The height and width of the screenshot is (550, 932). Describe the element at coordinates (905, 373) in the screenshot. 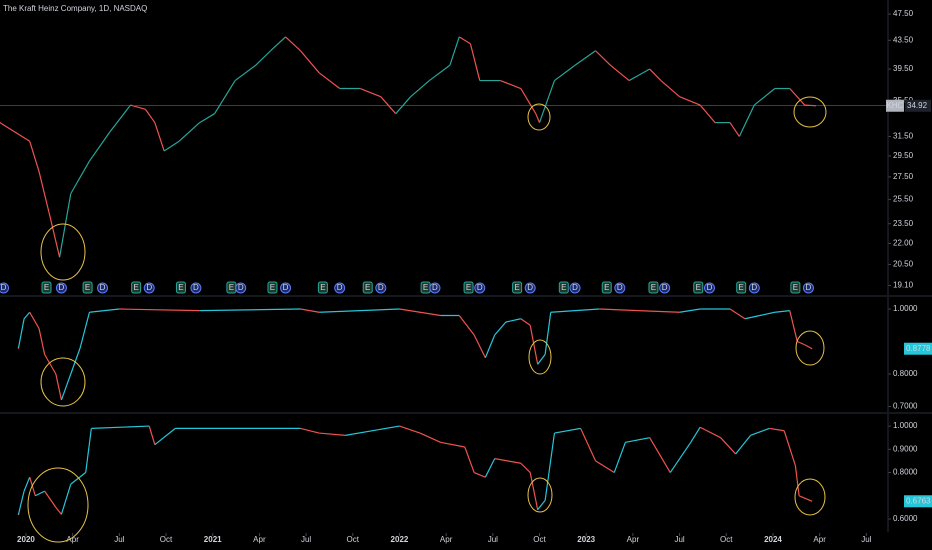

I see `y-tick-label: 0.8000` at that location.